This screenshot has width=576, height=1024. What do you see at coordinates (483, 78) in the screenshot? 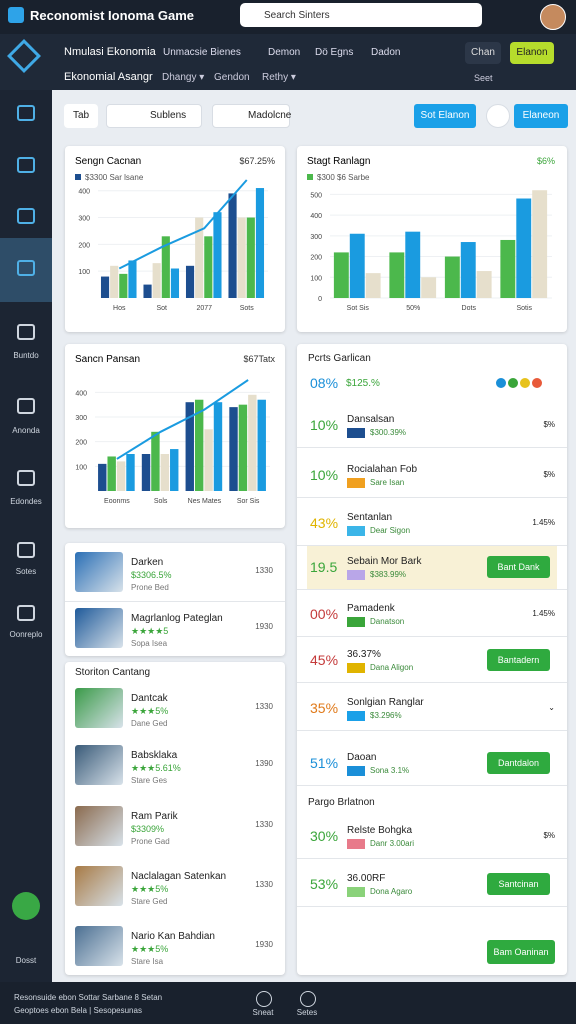
I see `header-right: Seet` at bounding box center [483, 78].